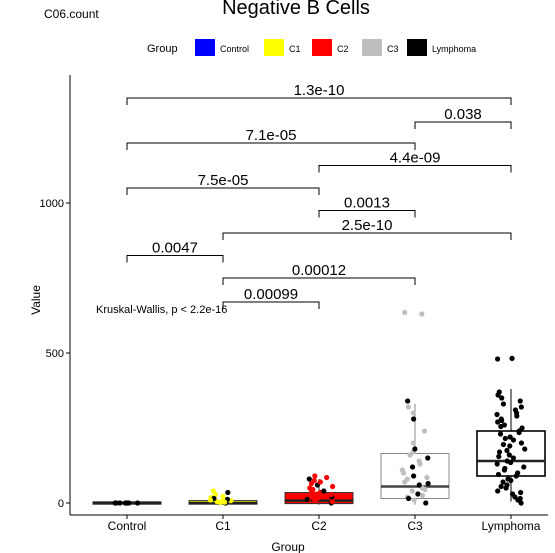 The image size is (555, 553). I want to click on box-lymphoma, so click(511, 445).